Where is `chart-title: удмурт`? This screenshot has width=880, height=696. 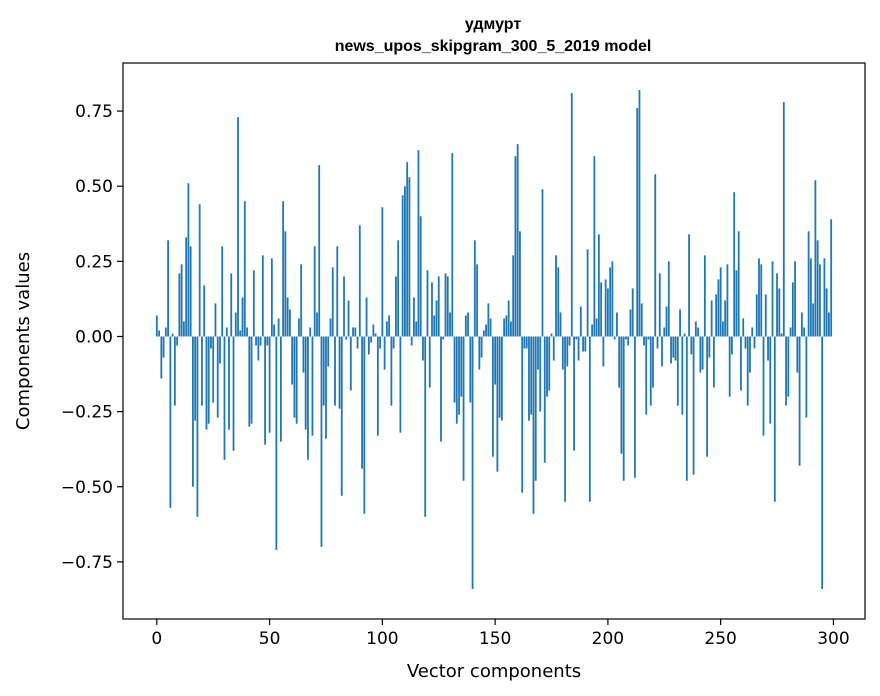 chart-title: удмурт is located at coordinates (493, 24).